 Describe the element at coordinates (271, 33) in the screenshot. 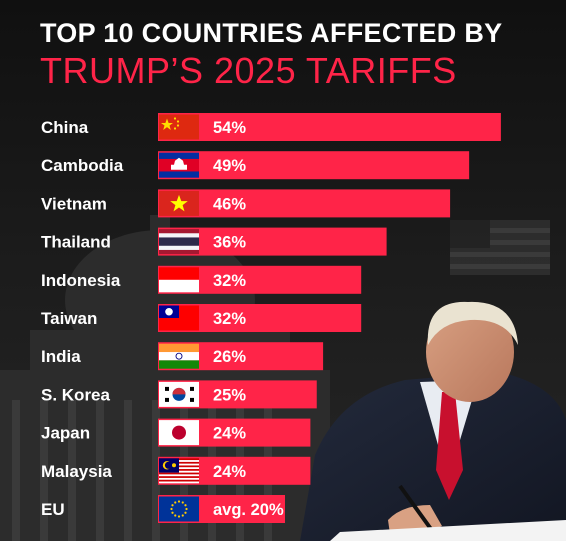

I see `title-line-1: TOP 10 COUNTRIES AFFECTED BY` at that location.